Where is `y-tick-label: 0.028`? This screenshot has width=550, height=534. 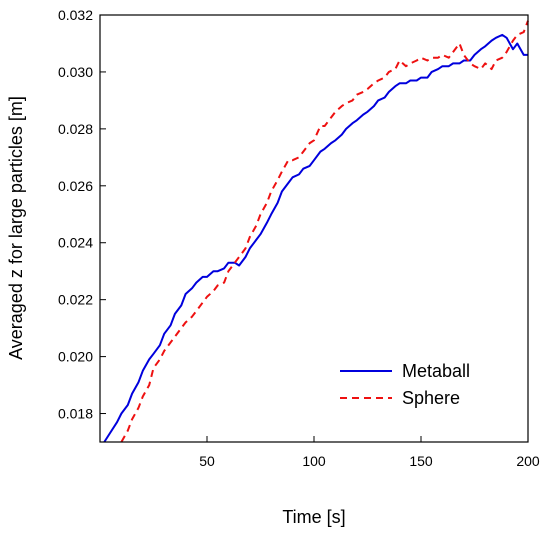 y-tick-label: 0.028 is located at coordinates (75, 129).